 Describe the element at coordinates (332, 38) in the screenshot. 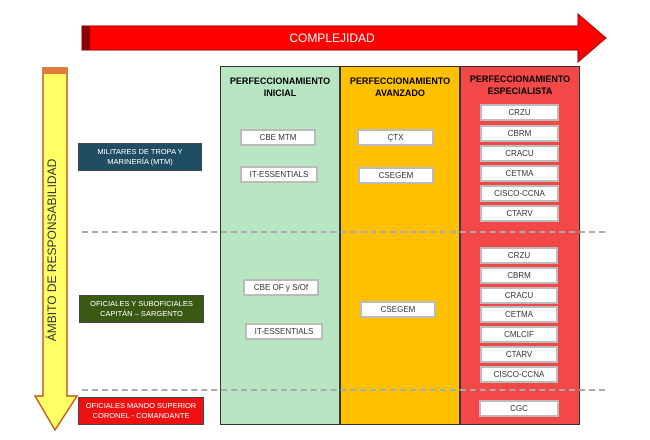

I see `complexity-label: COMPLEJIDAD` at that location.